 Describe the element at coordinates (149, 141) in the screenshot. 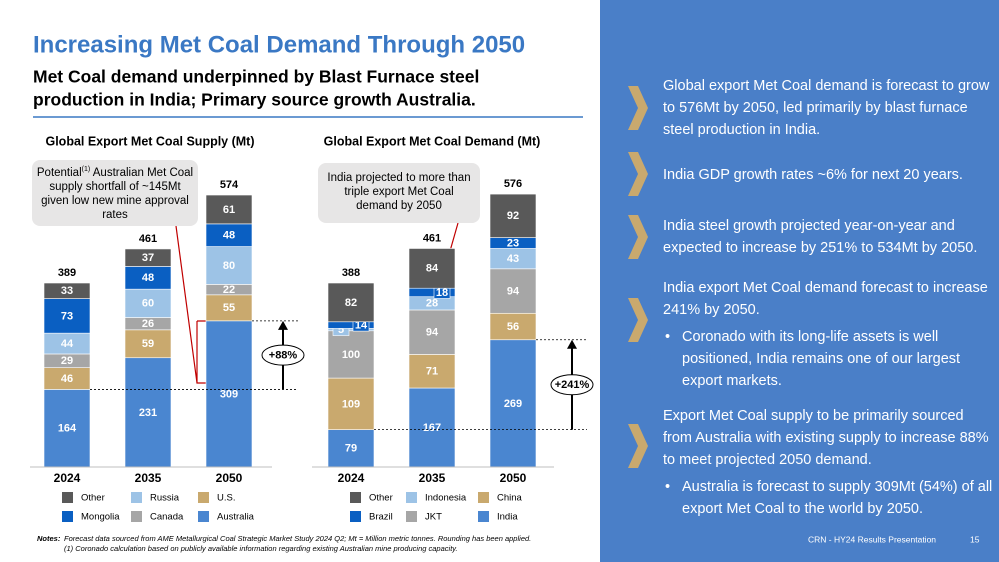

I see `chart-title: Global Export Met Coal Supply (Mt)` at that location.